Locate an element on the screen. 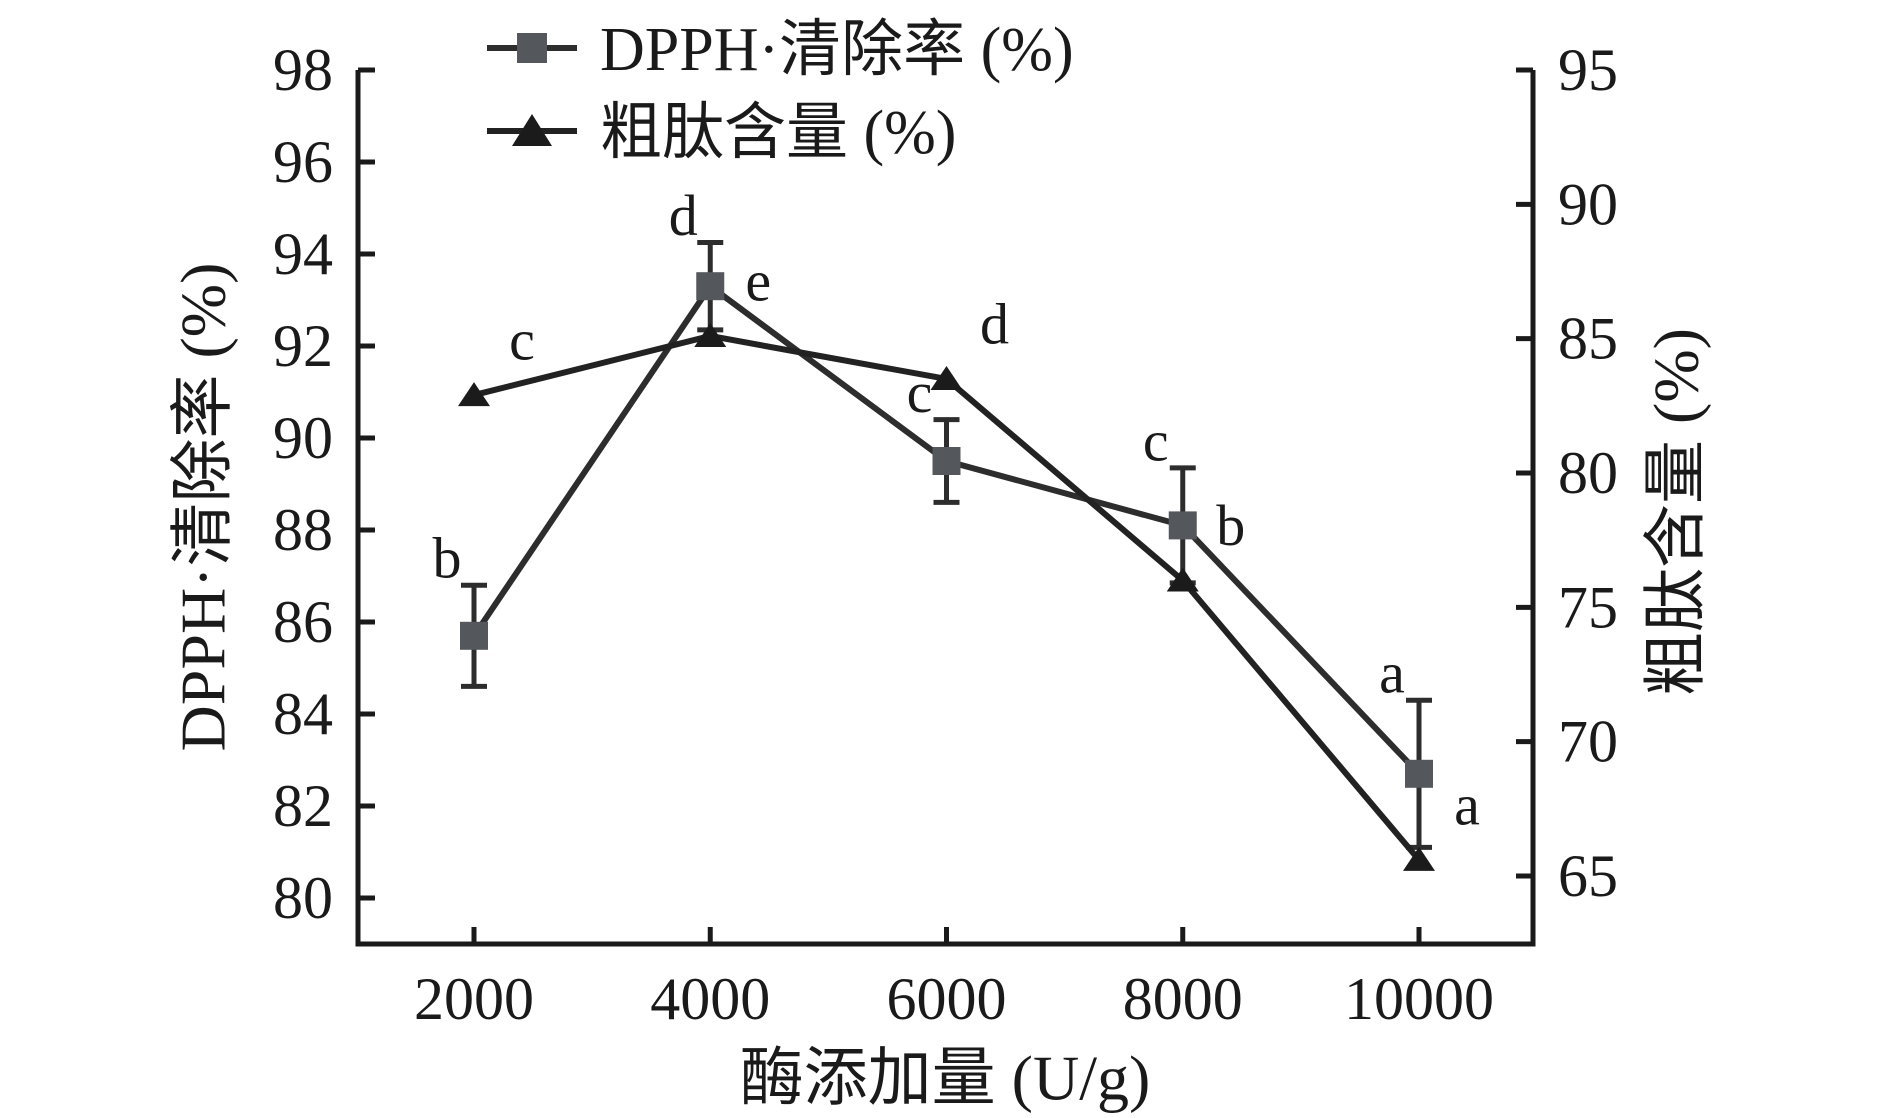  legend-peptide-label: 粗肽含量 (%) is located at coordinates (778, 133).